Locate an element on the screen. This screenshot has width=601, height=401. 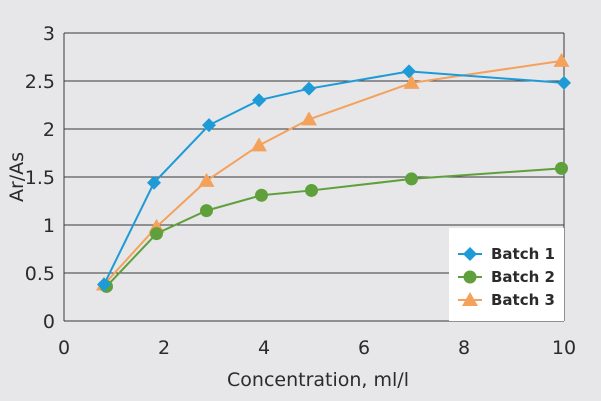
x-tick-labels: 0 2 4 6 8 10 is located at coordinates (317, 348).